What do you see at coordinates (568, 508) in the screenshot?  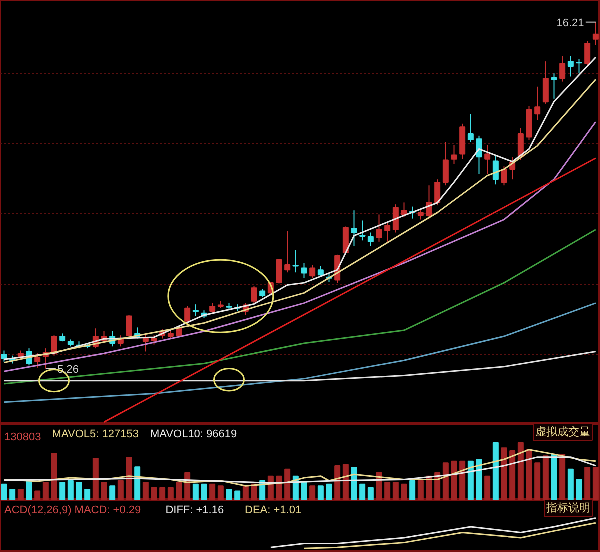 I see `text: 指标说明` at bounding box center [568, 508].